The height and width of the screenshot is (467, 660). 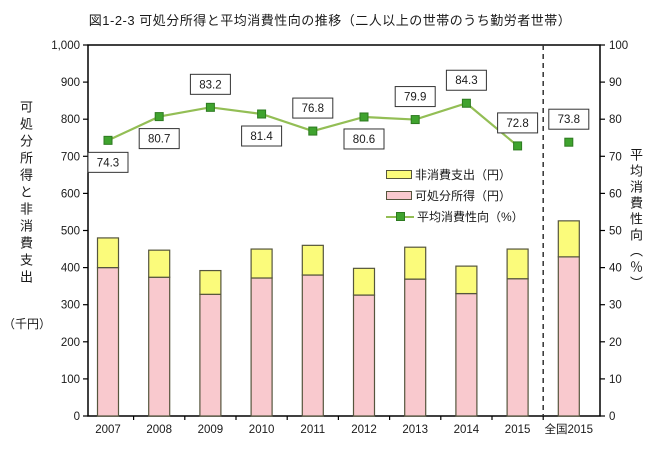 What do you see at coordinates (615, 157) in the screenshot?
I see `right-axis-tick-label: 70` at bounding box center [615, 157].